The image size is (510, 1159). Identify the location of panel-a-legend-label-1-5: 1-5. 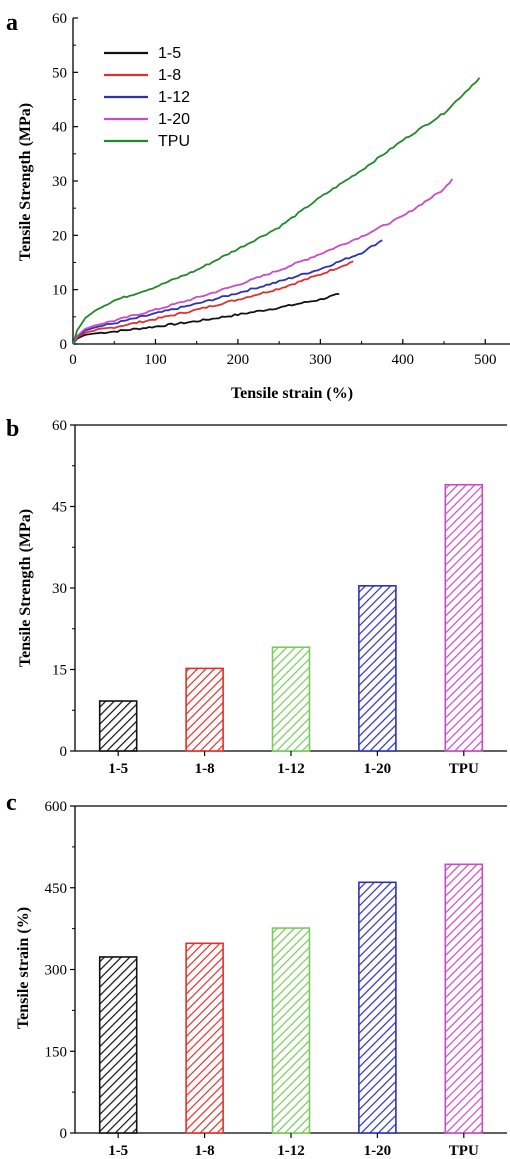
(169, 53).